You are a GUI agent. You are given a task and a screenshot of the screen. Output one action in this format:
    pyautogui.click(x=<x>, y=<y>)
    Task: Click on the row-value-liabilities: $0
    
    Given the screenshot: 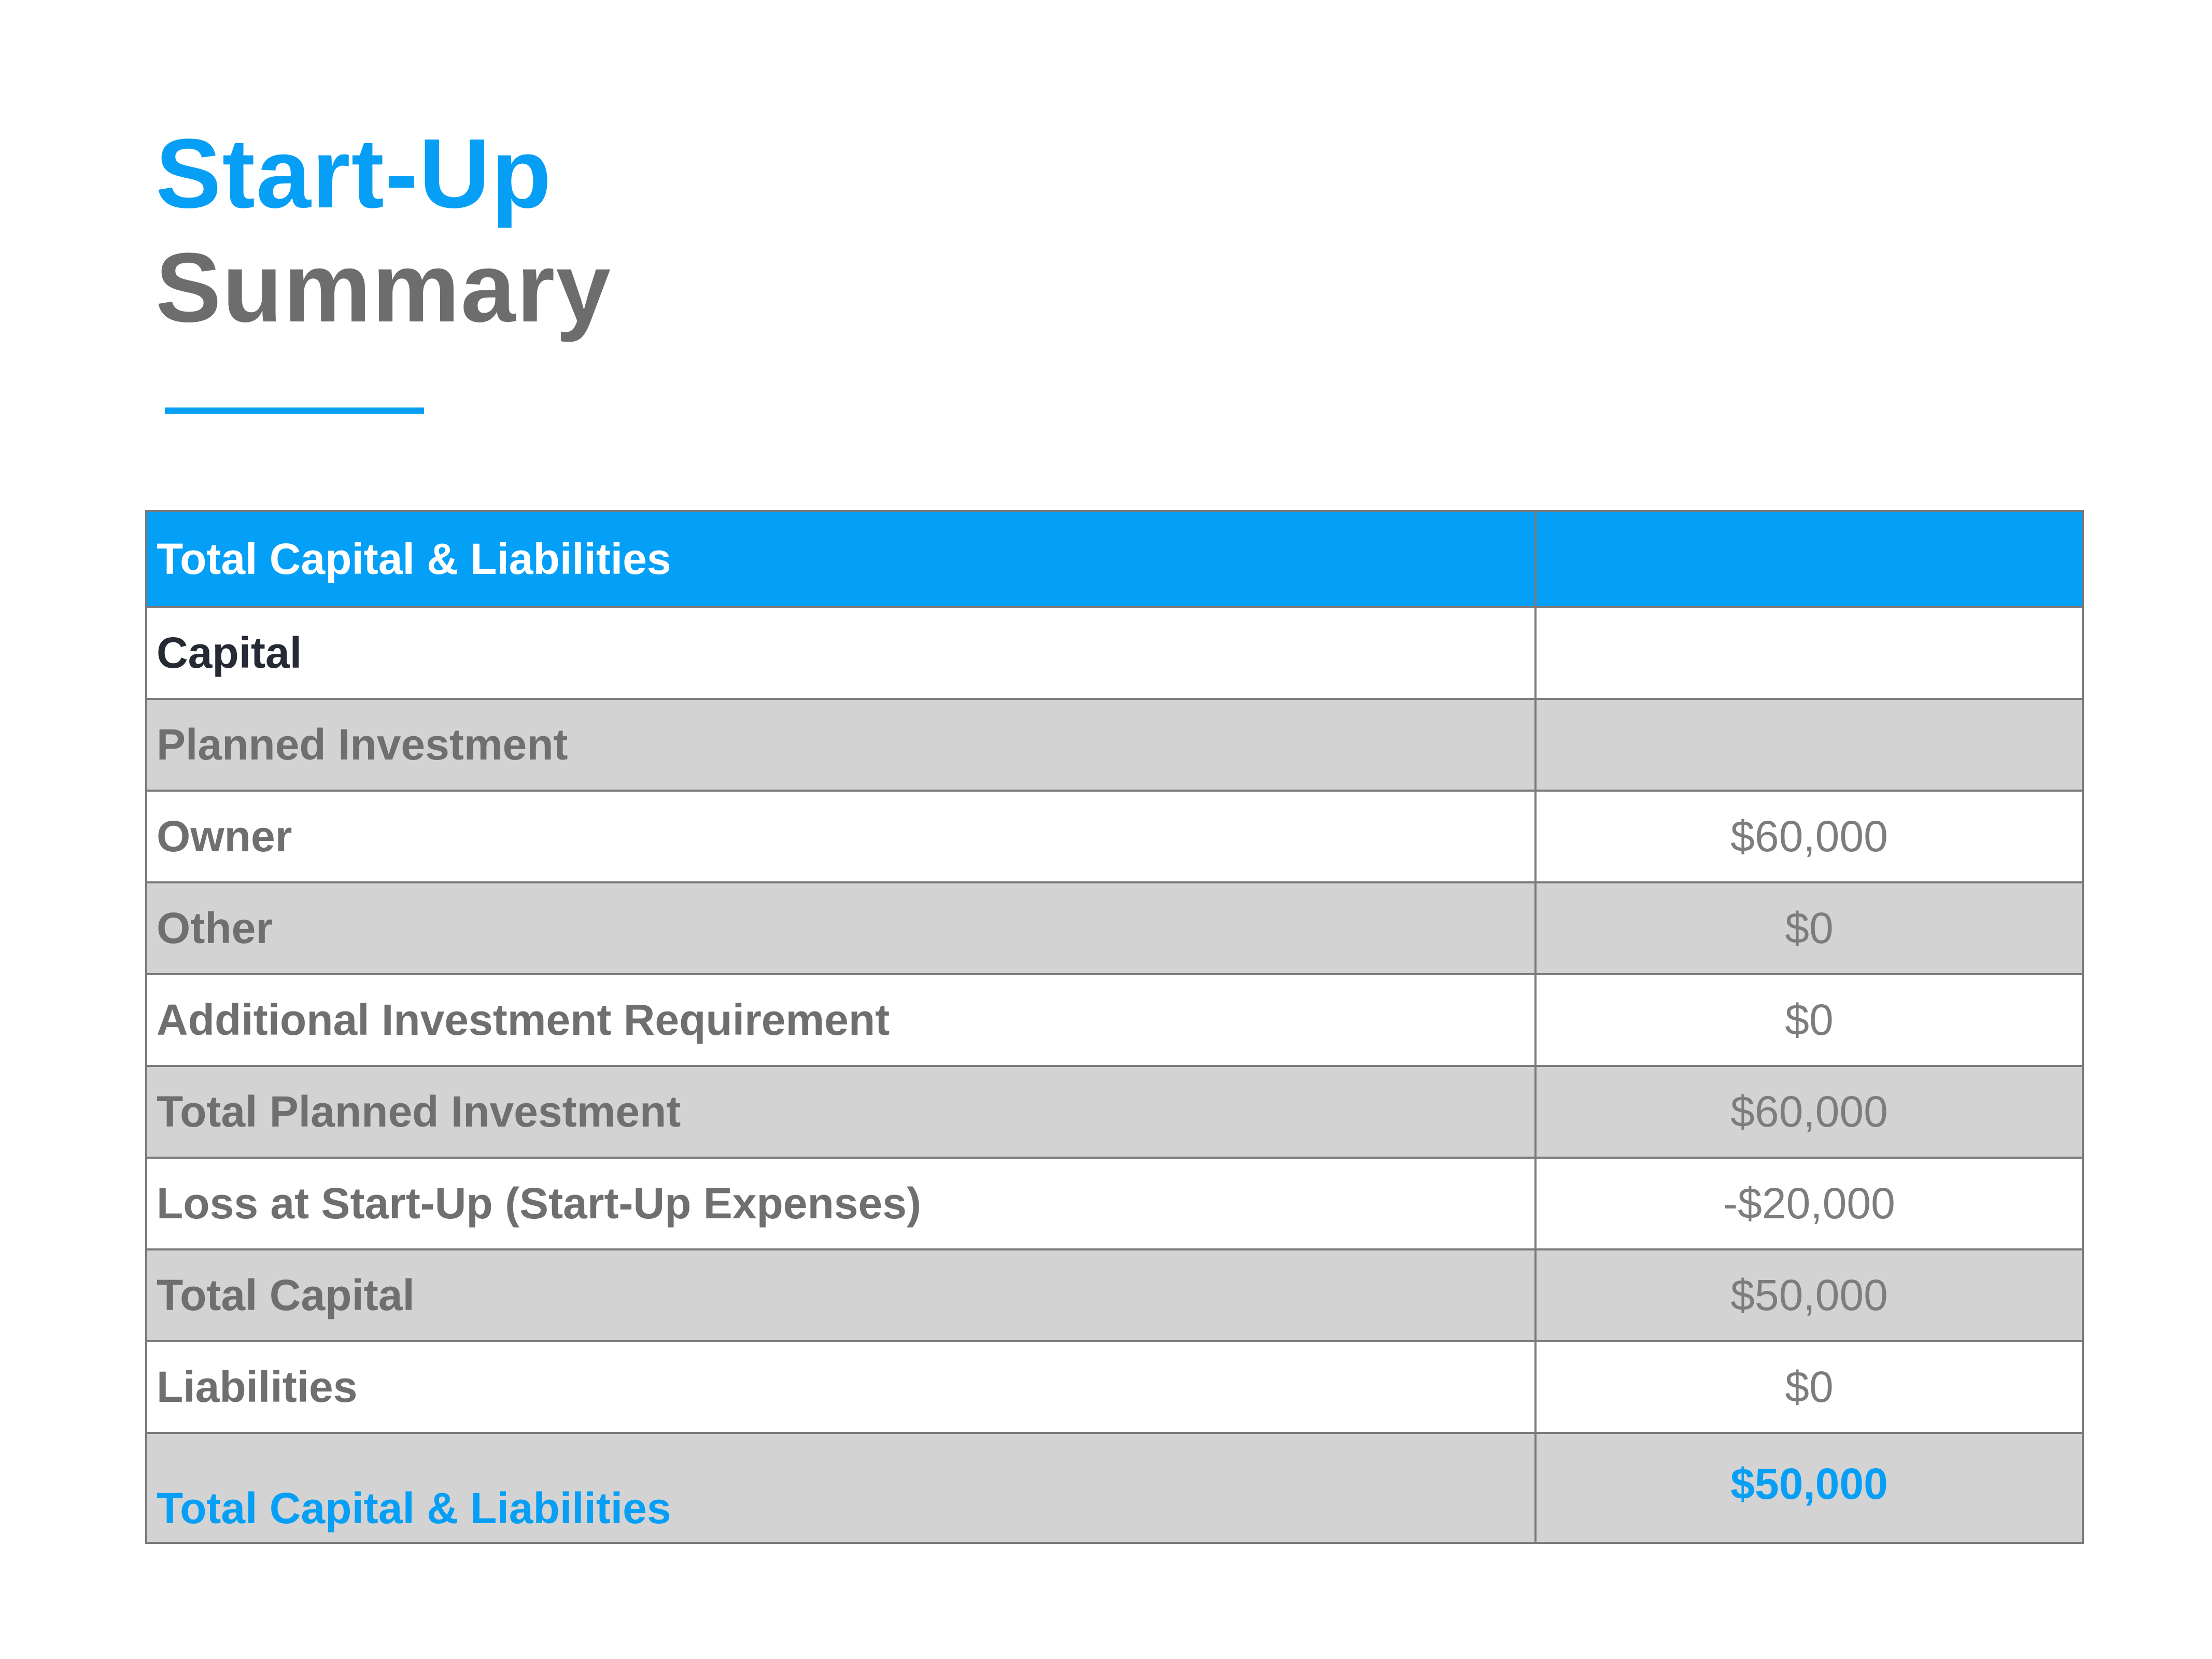 What is the action you would take?
    pyautogui.click(x=1809, y=1387)
    